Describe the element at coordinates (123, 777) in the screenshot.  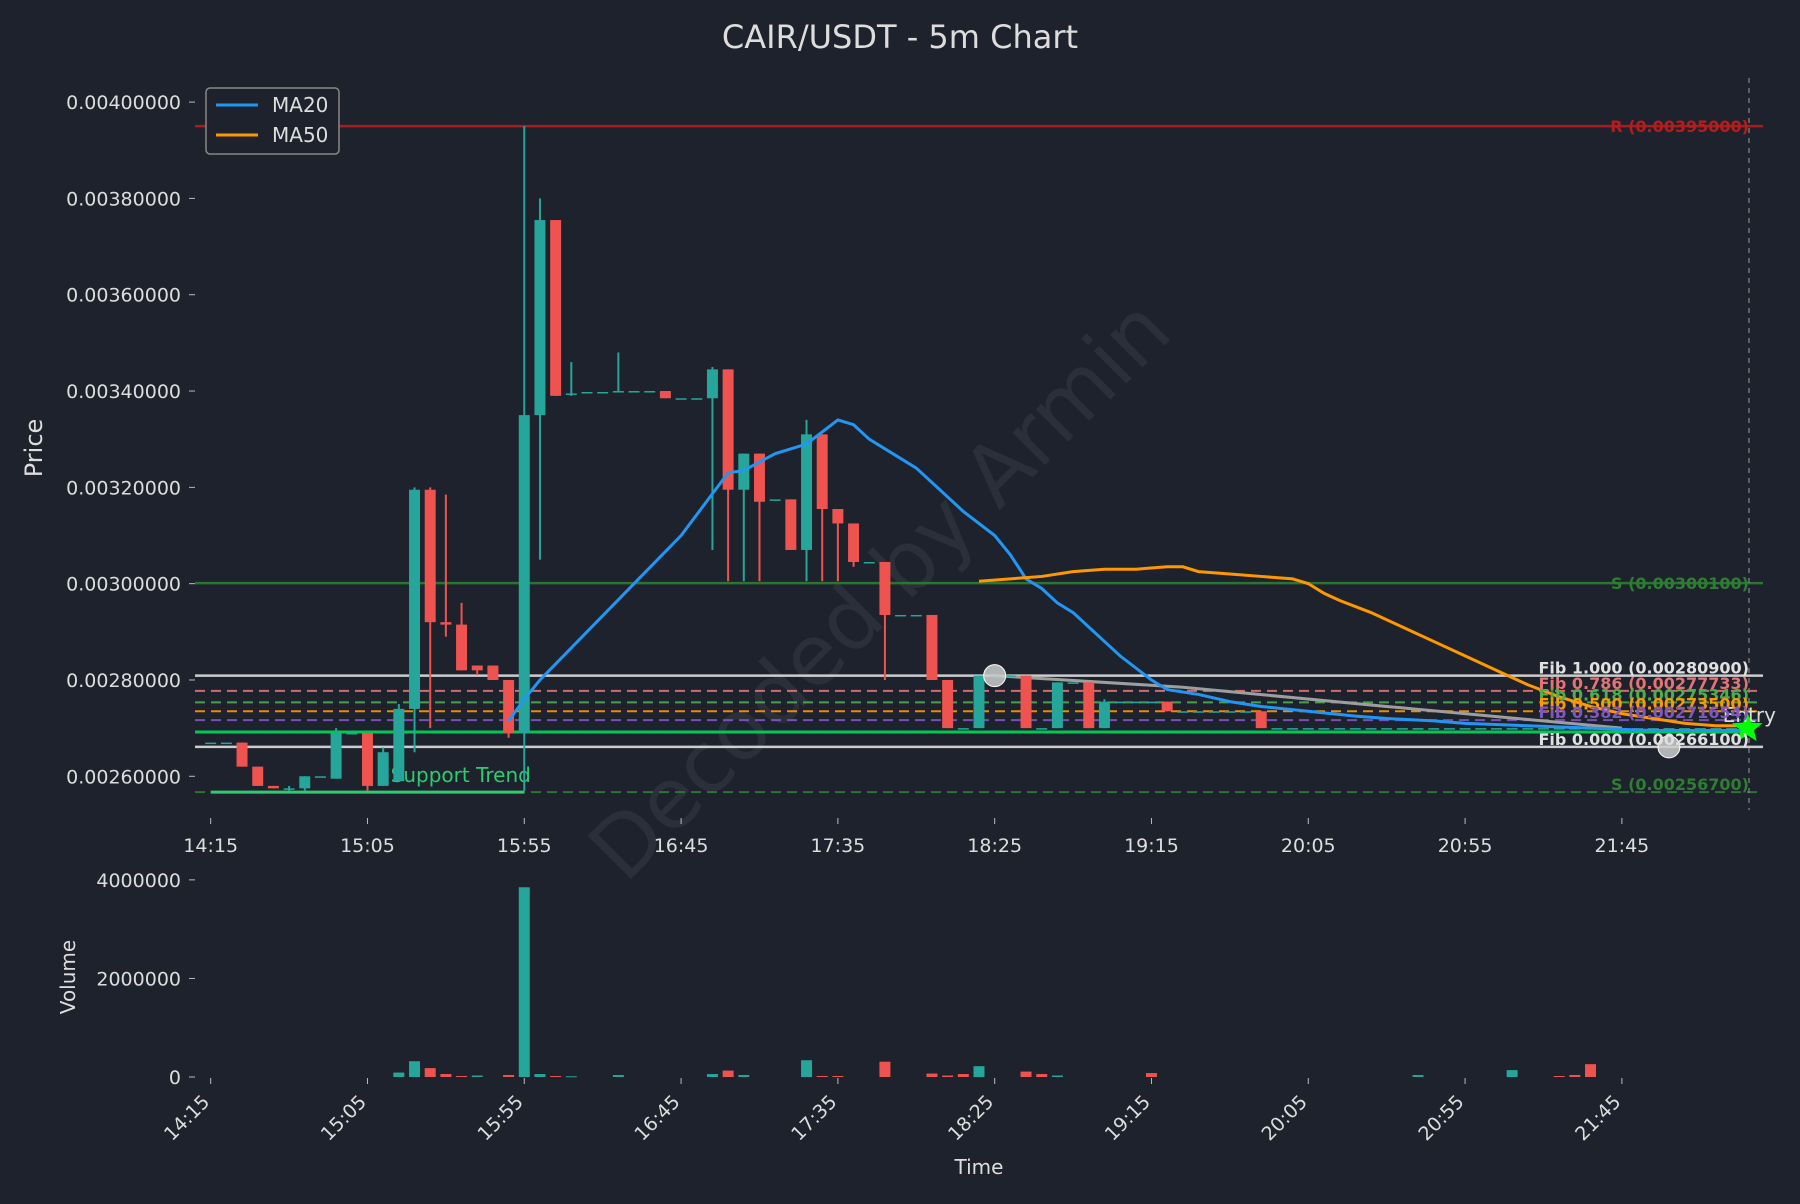
I see `price-tick-label: 0.00260000` at that location.